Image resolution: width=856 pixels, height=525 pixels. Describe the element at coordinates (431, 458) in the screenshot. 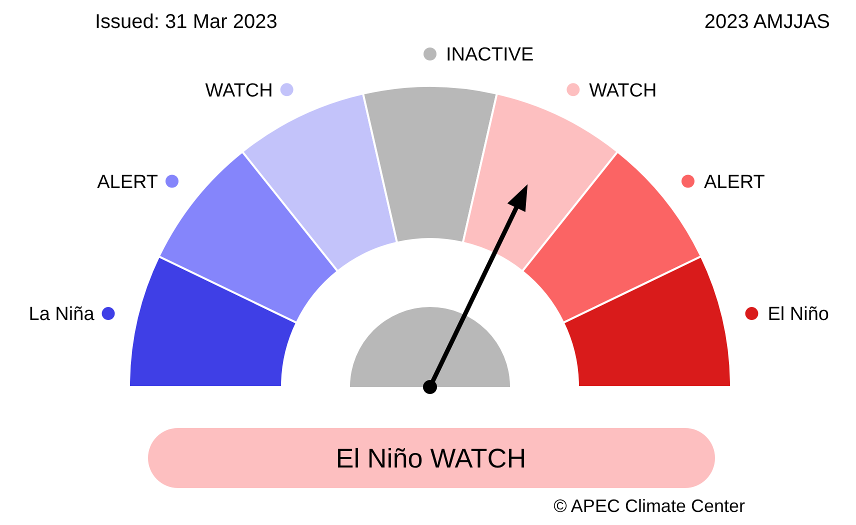

I see `text: El Niño WATCH` at that location.